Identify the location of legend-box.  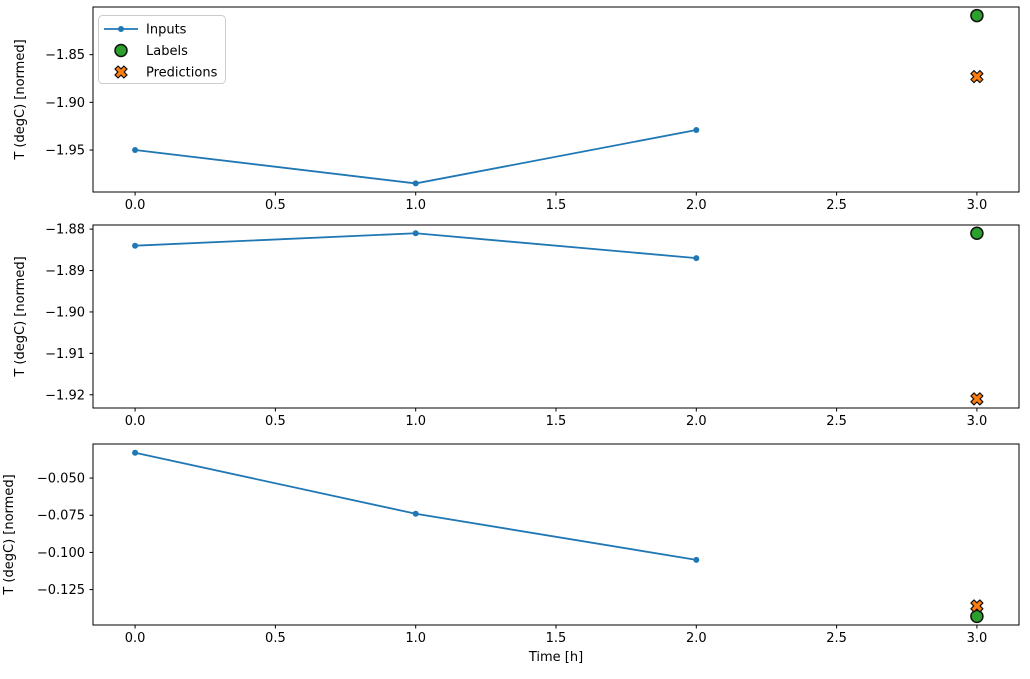
(162, 49).